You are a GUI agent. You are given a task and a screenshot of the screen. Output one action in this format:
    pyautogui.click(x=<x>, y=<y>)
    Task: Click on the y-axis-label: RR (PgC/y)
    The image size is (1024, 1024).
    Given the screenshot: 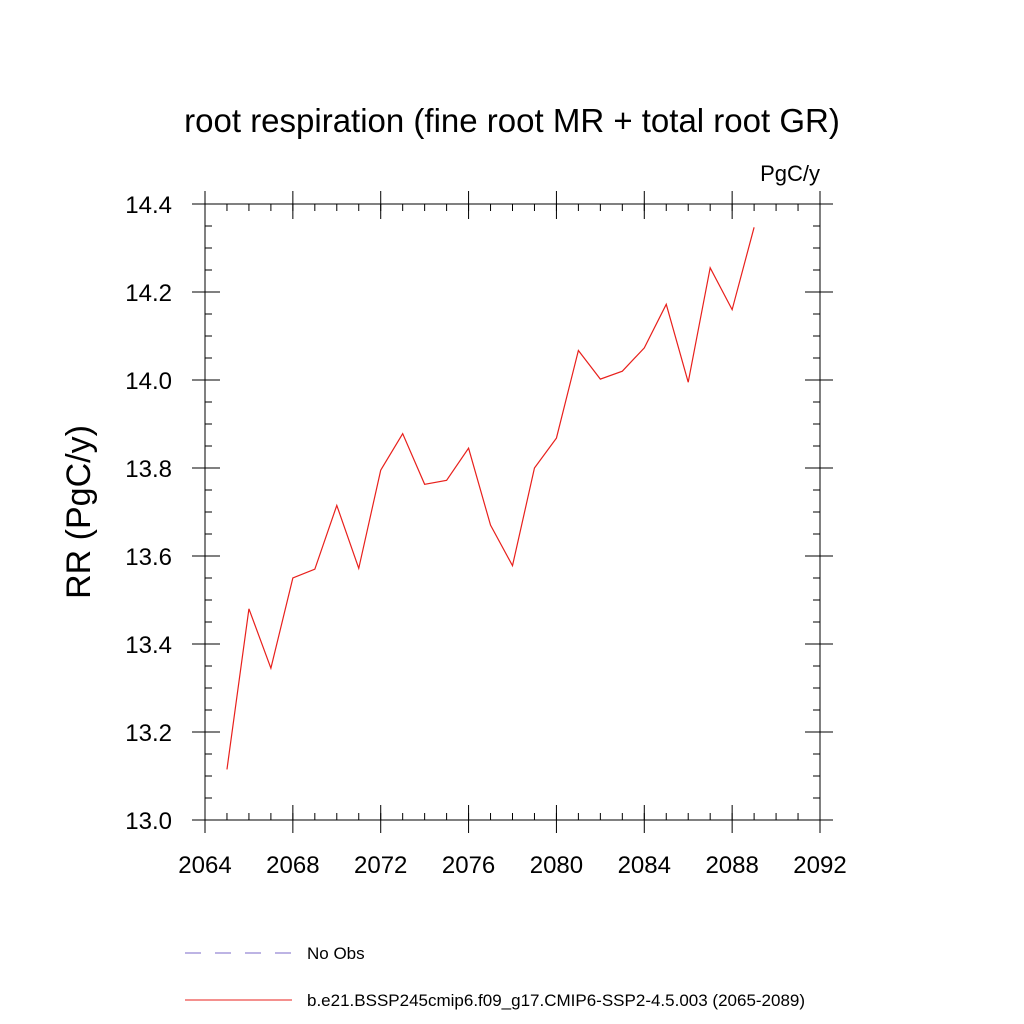 What is the action you would take?
    pyautogui.click(x=79, y=512)
    